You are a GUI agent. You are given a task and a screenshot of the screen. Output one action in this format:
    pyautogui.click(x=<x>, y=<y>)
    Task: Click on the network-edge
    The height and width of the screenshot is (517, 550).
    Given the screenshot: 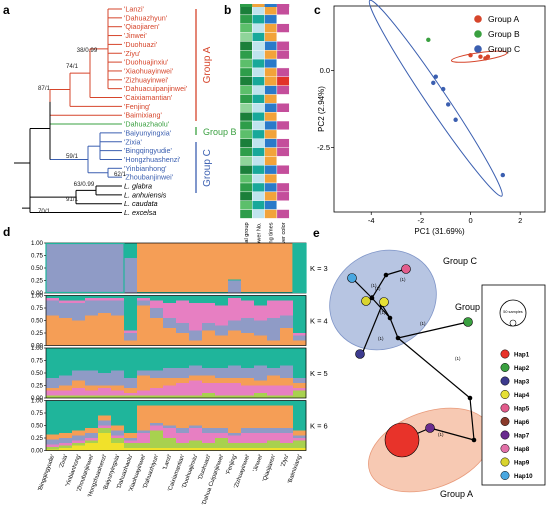 What is the action you would take?
    pyautogui.click(x=434, y=368)
    